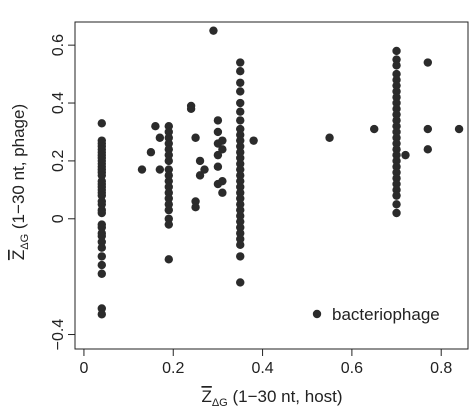 This screenshot has height=414, width=474. I want to click on x-axis-title-main: Z, so click(206, 396).